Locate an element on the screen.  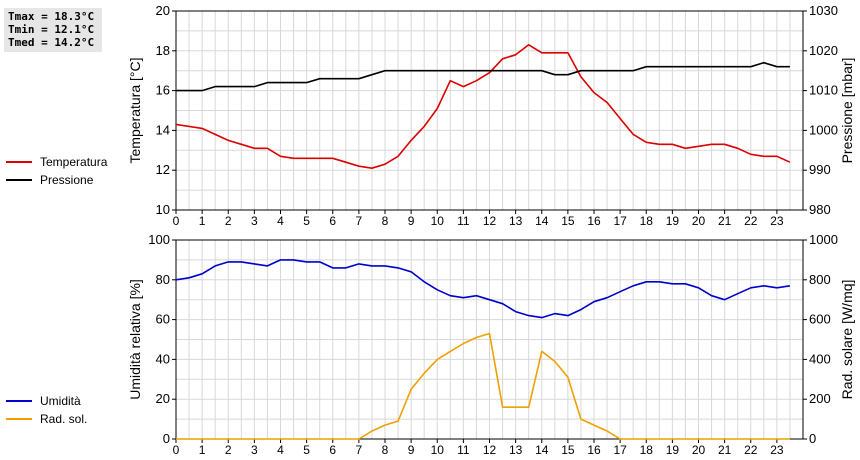
y-tick-label: 40 is located at coordinates (163, 358).